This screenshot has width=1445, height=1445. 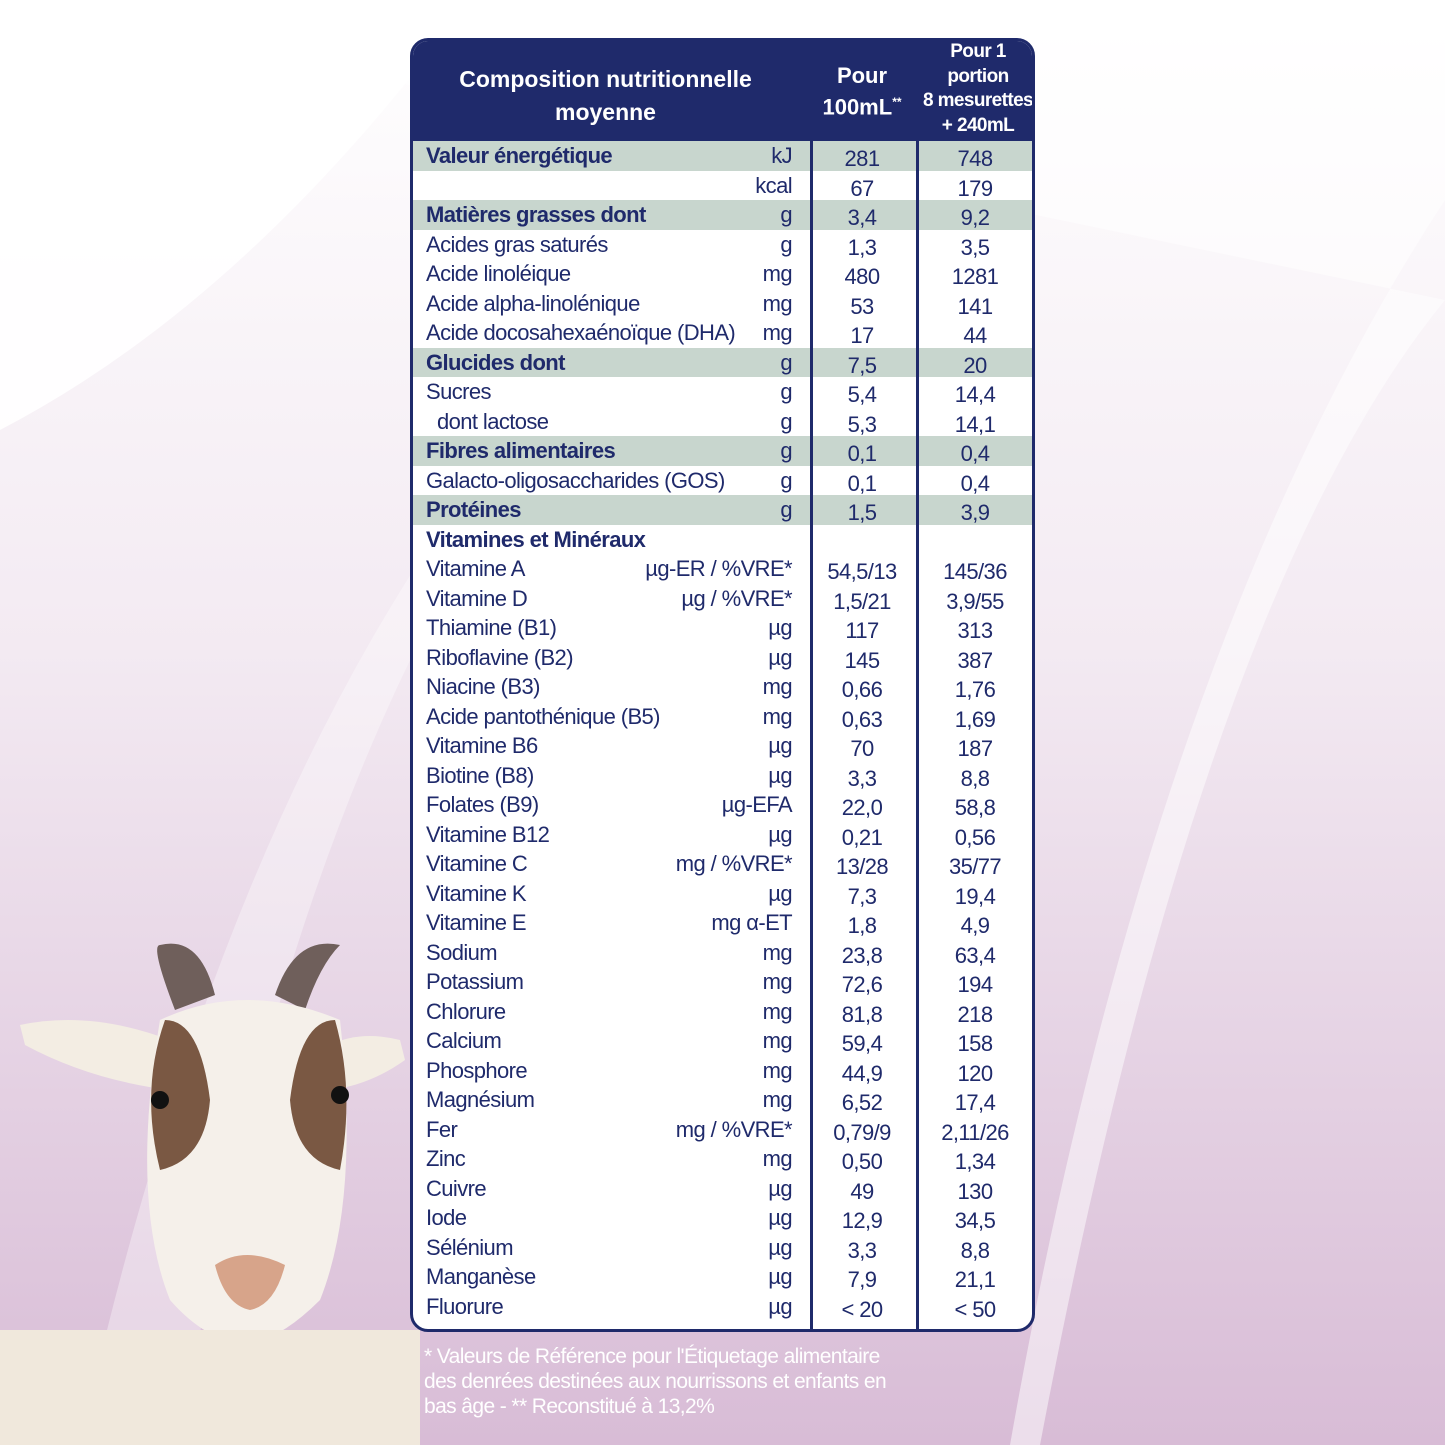 What do you see at coordinates (722, 953) in the screenshot?
I see `table-row: Sodium mg 23,8 63,4` at bounding box center [722, 953].